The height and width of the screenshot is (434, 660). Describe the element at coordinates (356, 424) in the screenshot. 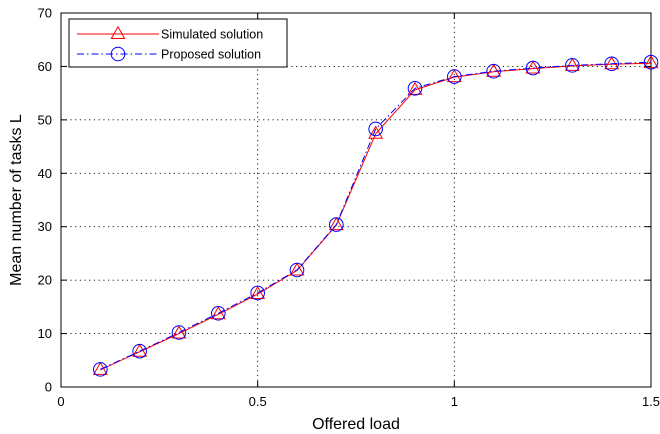

I see `x-axis-label: Offered load` at that location.